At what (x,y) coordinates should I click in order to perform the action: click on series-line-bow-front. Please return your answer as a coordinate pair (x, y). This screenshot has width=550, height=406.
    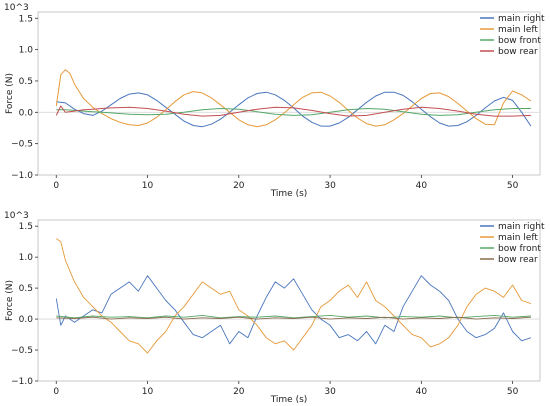
    Looking at the image, I should click on (293, 112).